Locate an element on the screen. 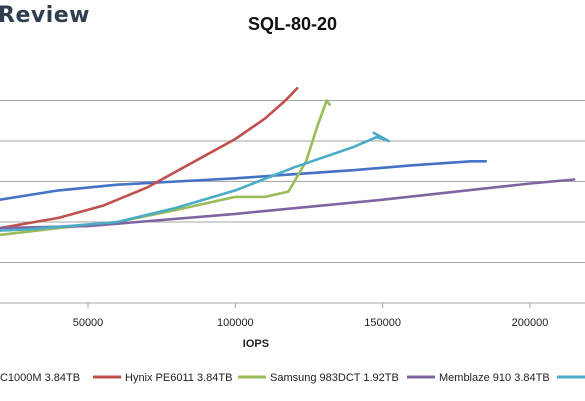 Image resolution: width=585 pixels, height=401 pixels. legend-label: Hynix PE6011 3.84TB is located at coordinates (178, 378).